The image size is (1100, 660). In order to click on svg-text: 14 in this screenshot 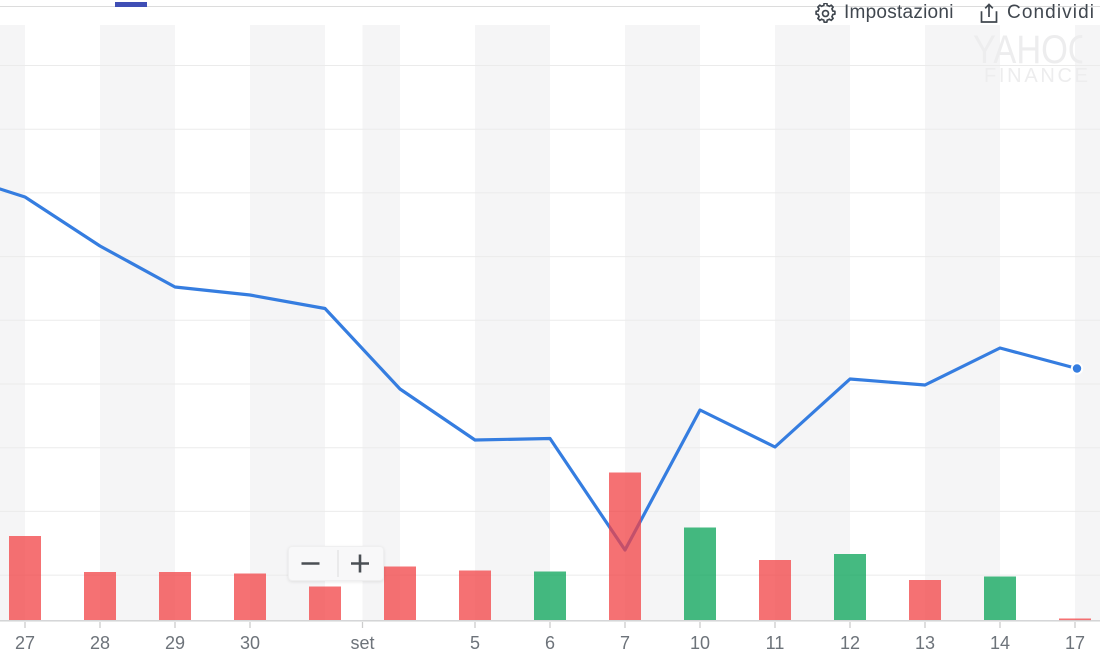, I will do `click(1000, 643)`.